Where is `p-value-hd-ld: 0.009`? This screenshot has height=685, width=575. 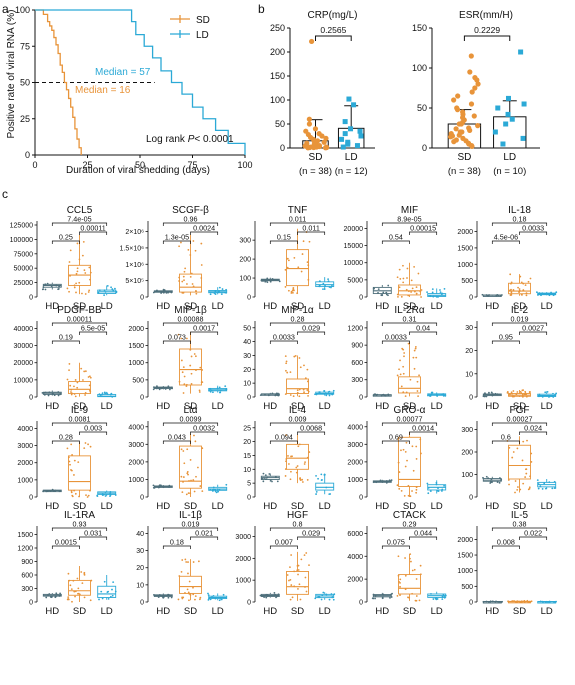 p-value-hd-ld: 0.009 is located at coordinates (298, 419).